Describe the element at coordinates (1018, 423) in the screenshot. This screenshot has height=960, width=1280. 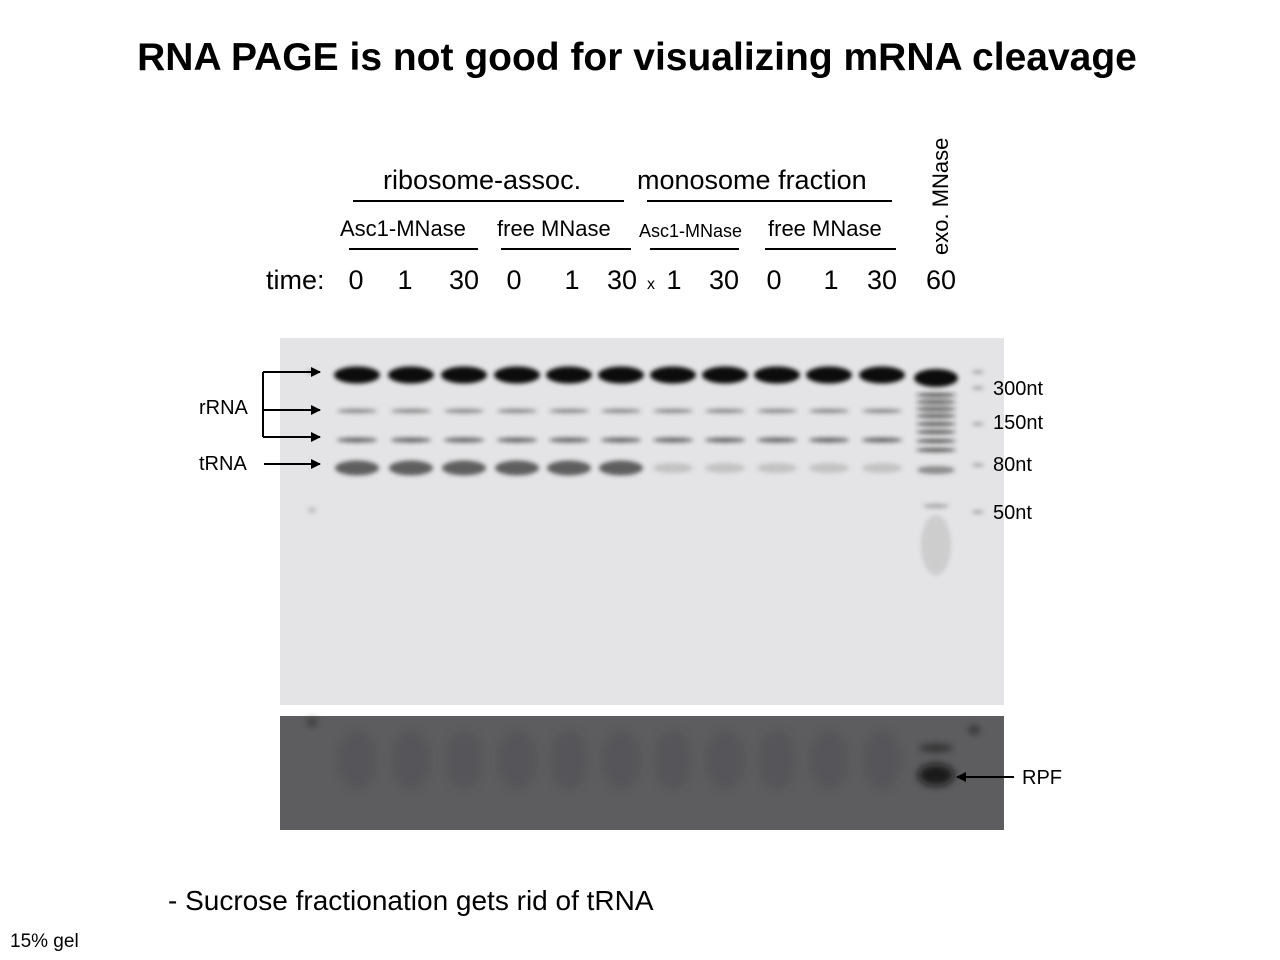
I see `size-marker-label: 150nt` at that location.